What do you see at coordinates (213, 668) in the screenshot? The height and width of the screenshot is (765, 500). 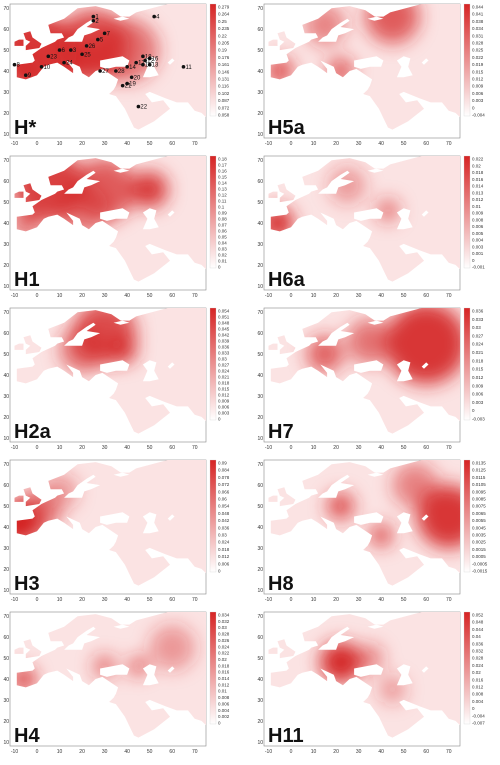 I see `colorbar` at bounding box center [213, 668].